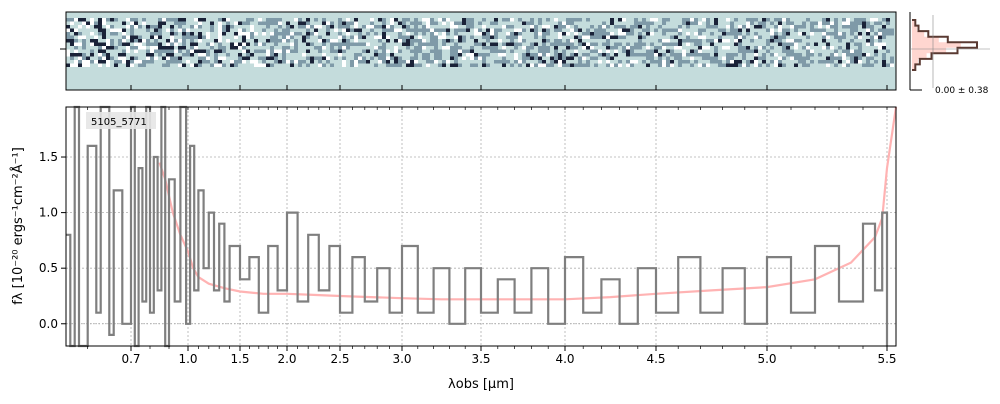  Describe the element at coordinates (18, 226) in the screenshot. I see `y-axis-label: fλ [10⁻²⁰ ergs⁻¹cm⁻²Å⁻¹]` at that location.